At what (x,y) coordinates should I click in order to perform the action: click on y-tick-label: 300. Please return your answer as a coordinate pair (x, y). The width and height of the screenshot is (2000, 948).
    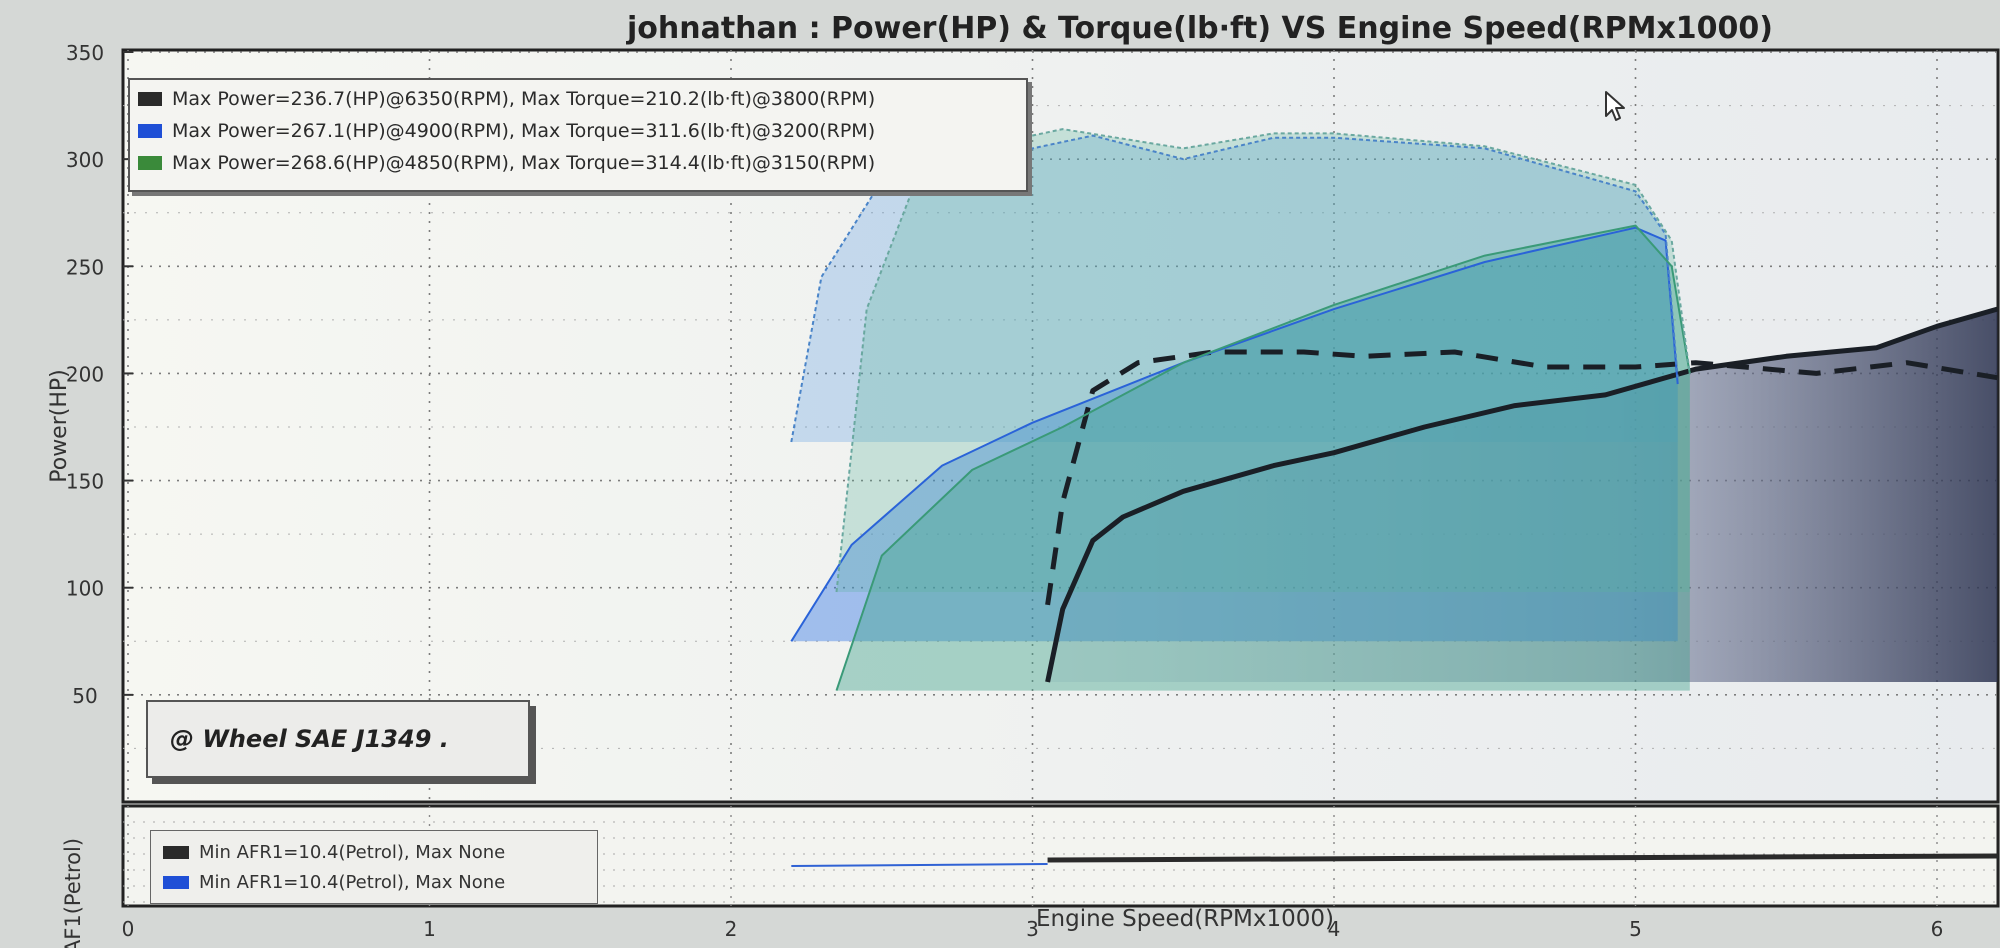
    Looking at the image, I should click on (85, 160).